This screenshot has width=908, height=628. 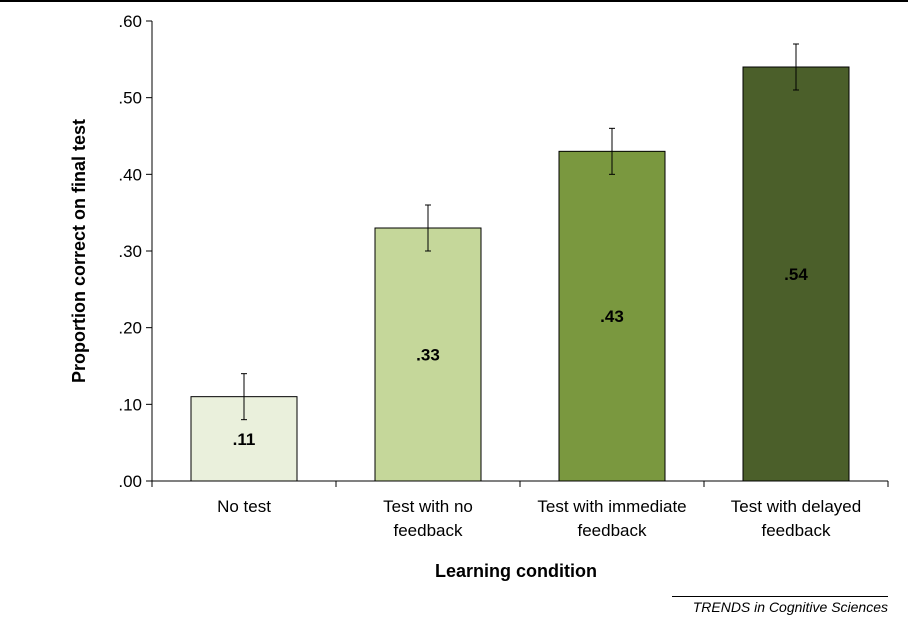 I want to click on y-tick-label: .30, so click(x=130, y=251).